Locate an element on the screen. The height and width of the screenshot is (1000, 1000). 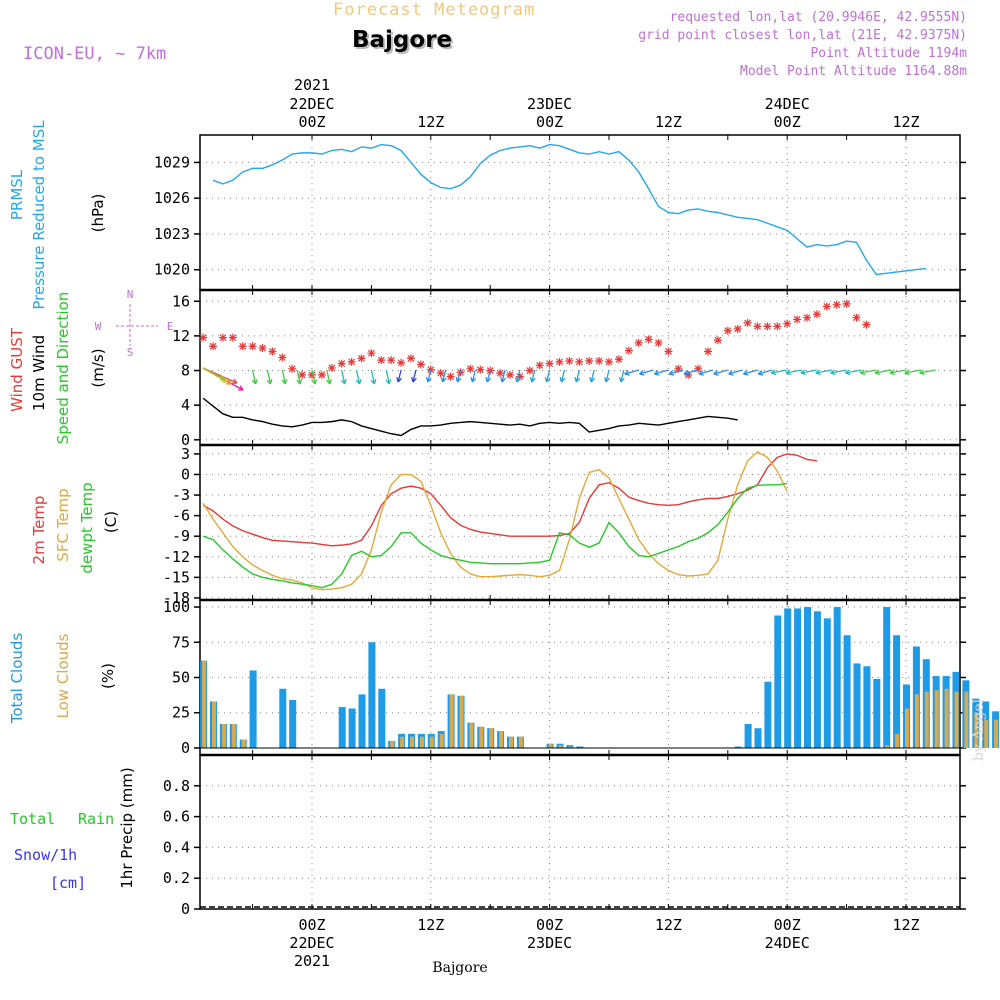
point-altitude: Point Altitude 1194m is located at coordinates (888, 53).